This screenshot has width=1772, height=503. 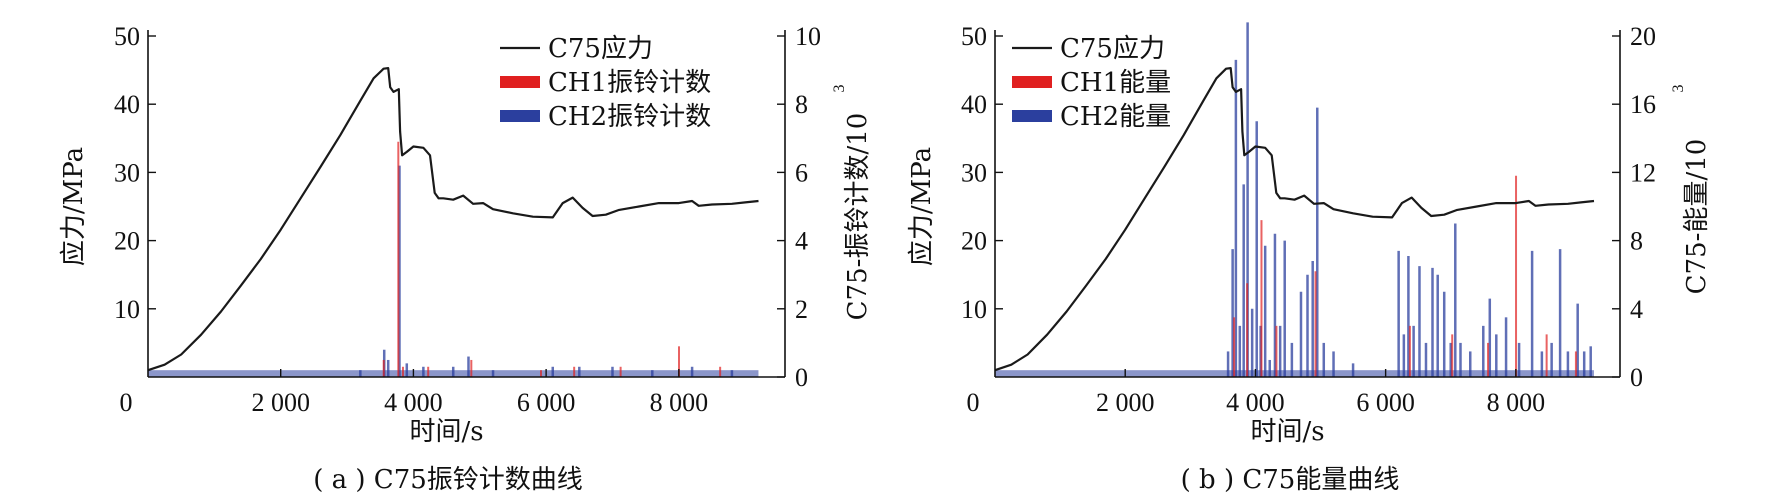 I want to click on panel-b-legend-label: CH2能量, so click(x=1115, y=117).